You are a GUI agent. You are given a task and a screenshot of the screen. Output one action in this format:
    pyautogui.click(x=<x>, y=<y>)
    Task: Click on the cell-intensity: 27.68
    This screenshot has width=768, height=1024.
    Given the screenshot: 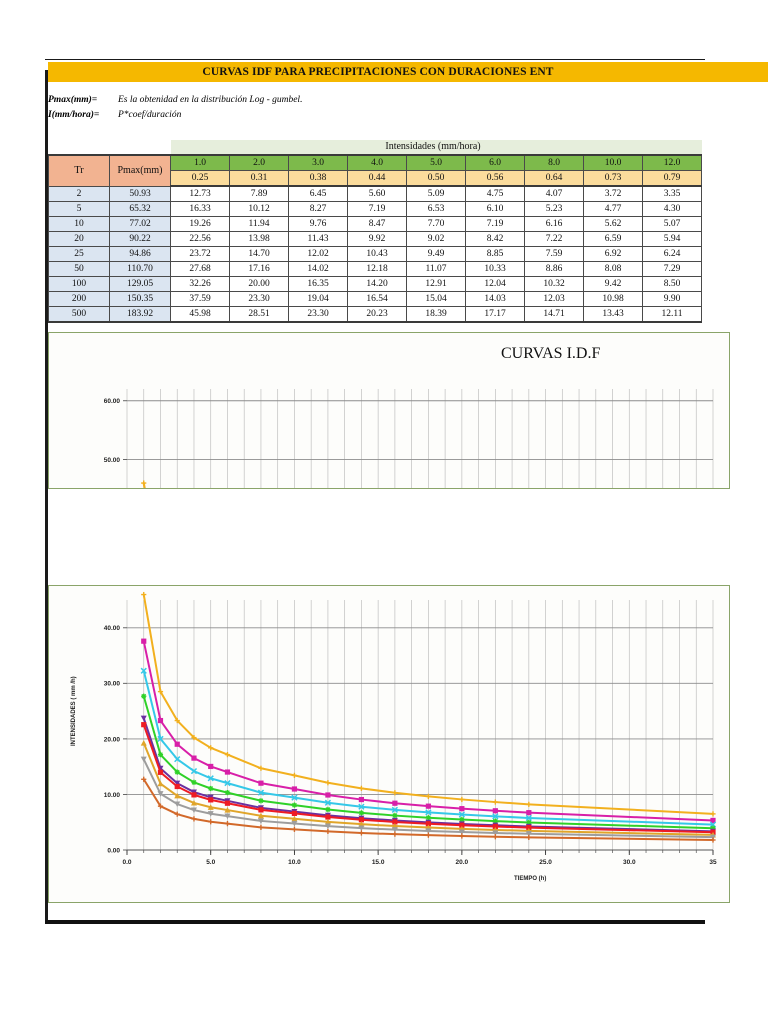 What is the action you would take?
    pyautogui.click(x=200, y=269)
    